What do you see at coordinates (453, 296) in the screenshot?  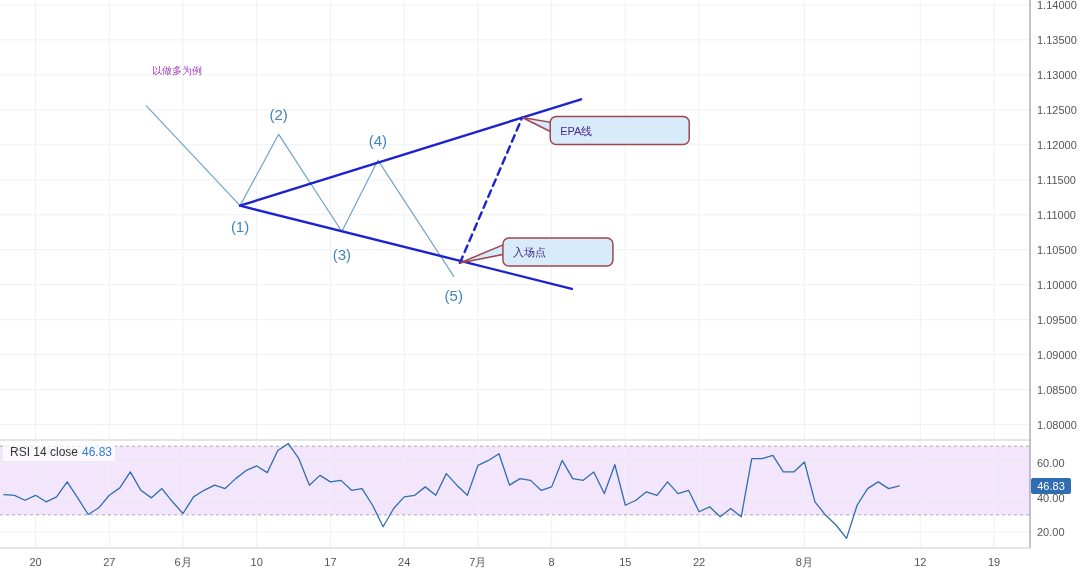 I see `annotation: (5)` at bounding box center [453, 296].